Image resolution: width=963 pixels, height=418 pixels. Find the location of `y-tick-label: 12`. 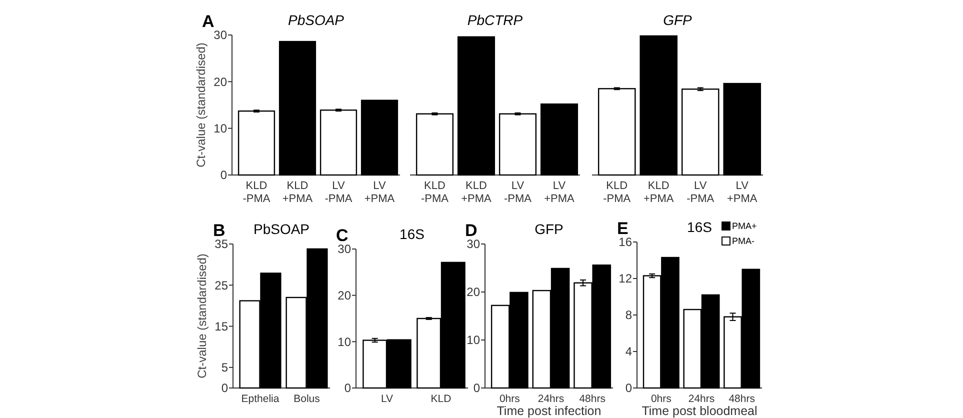

y-tick-label: 12 is located at coordinates (625, 279).